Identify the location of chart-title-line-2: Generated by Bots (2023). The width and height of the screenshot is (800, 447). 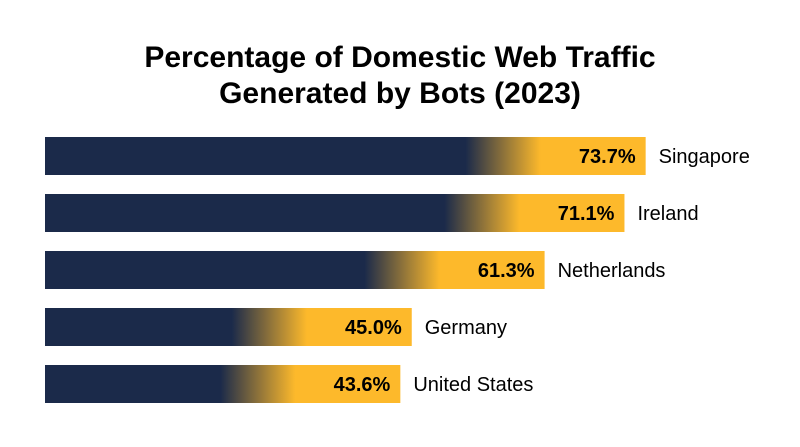
(400, 93).